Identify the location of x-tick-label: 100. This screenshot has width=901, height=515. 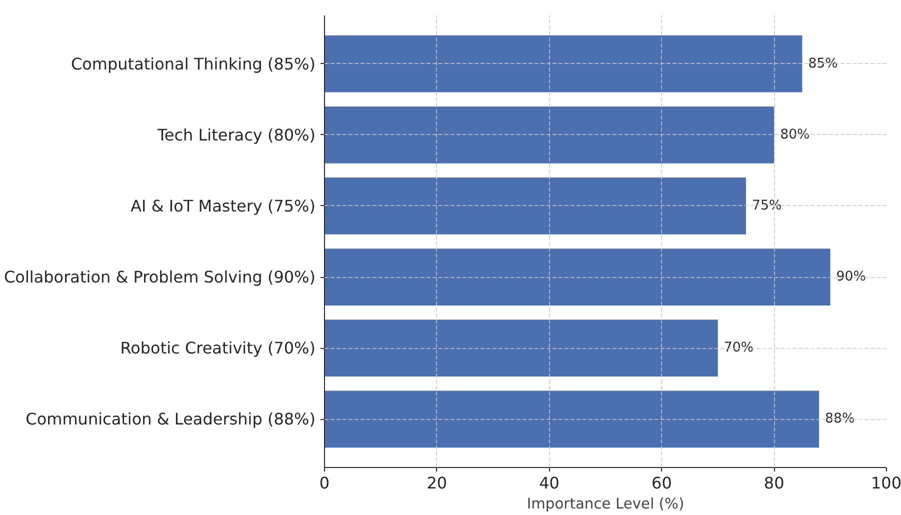
(885, 483).